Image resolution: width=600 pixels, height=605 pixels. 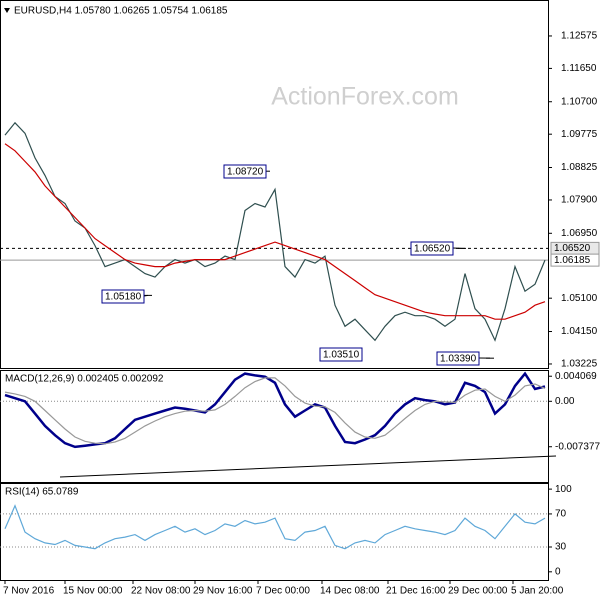 I want to click on annotation-label: 1.05180, so click(x=123, y=297).